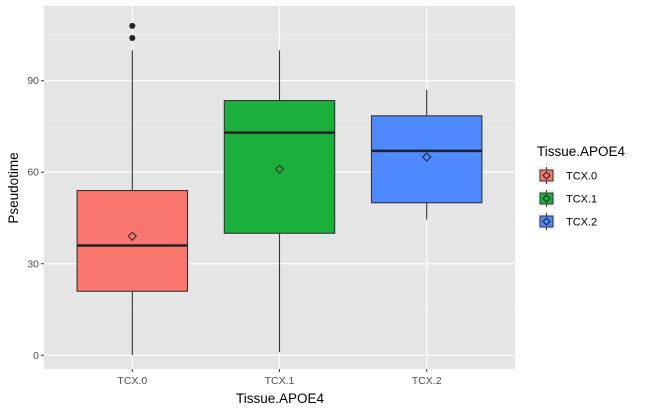  Describe the element at coordinates (132, 381) in the screenshot. I see `x-tick-label: TCX.0` at that location.